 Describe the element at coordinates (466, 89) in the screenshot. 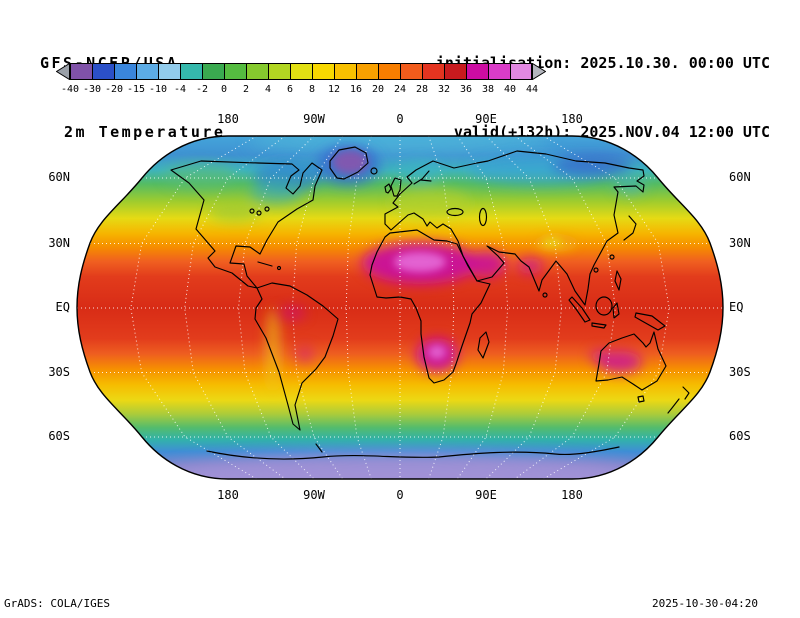

I see `colorbar-tick-36: 36` at that location.